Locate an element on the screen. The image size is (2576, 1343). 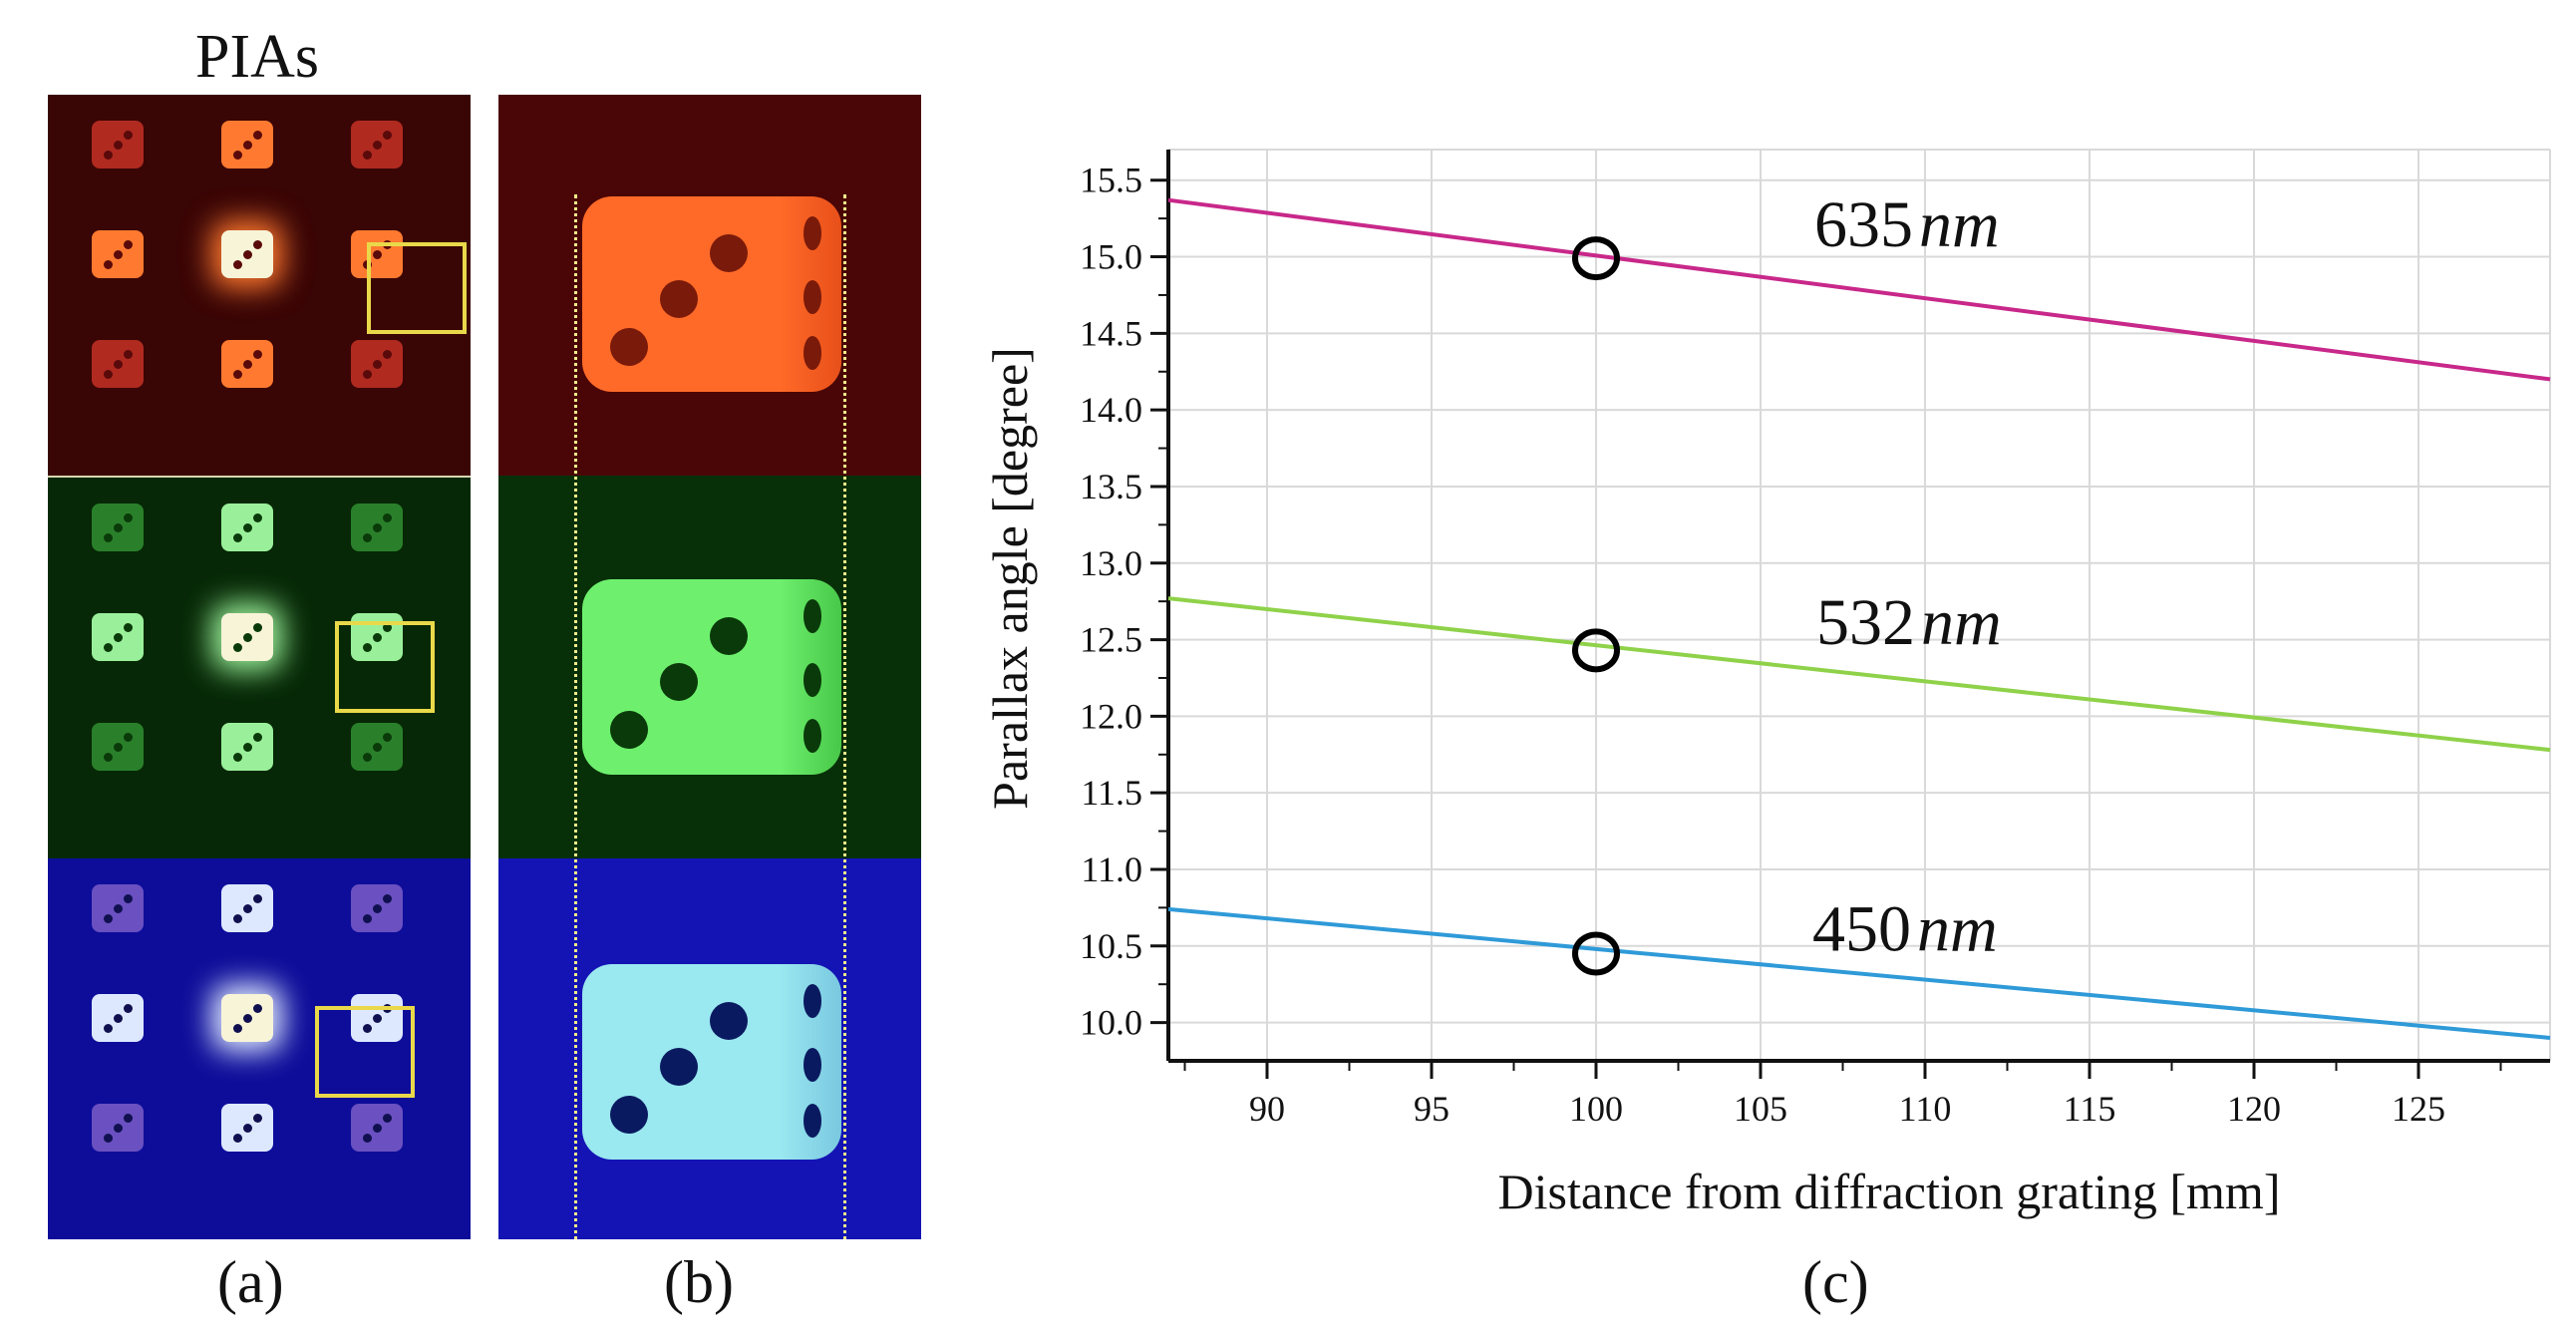
y-tick-label: 13.5 is located at coordinates (1111, 487).